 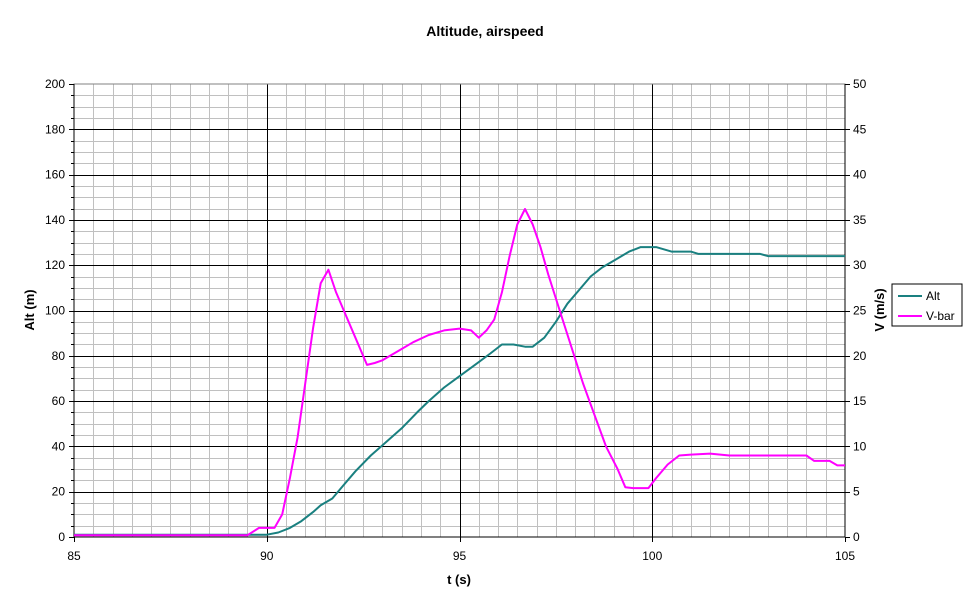 What do you see at coordinates (856, 537) in the screenshot?
I see `right-tick-label: 0` at bounding box center [856, 537].